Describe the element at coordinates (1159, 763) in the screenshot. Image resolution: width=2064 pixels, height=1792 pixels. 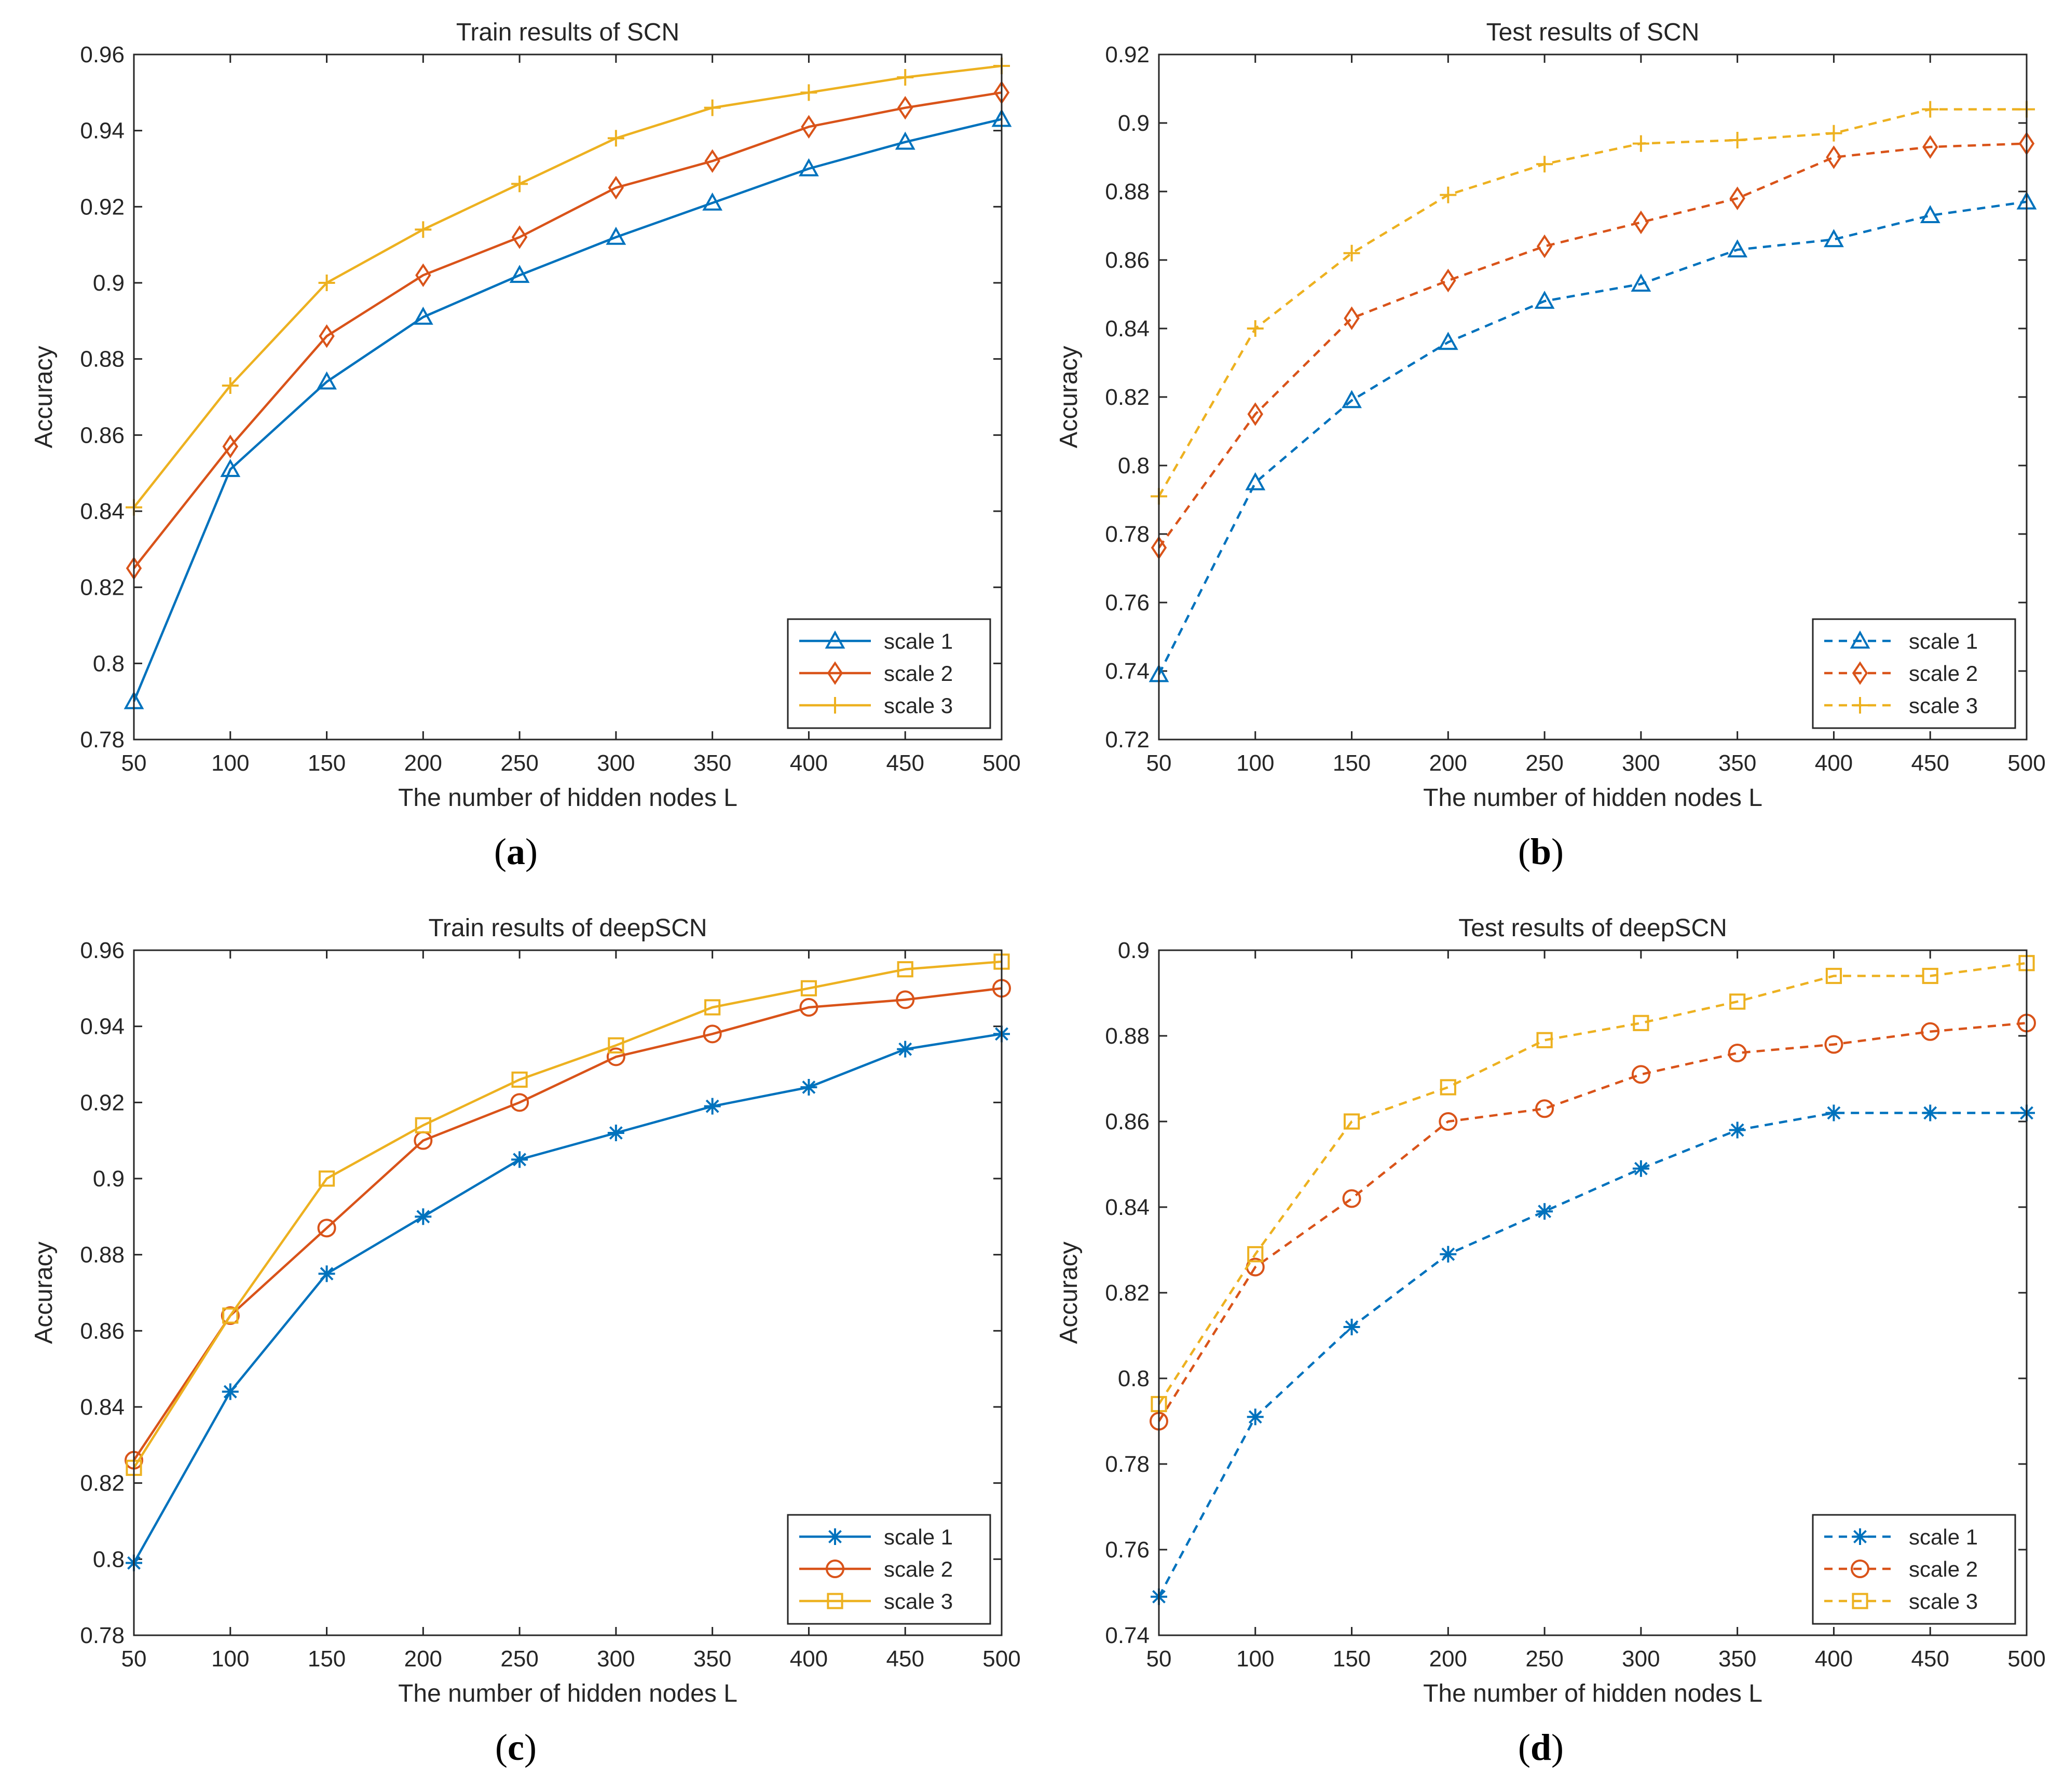
I see `x-tick-label: 50` at that location.